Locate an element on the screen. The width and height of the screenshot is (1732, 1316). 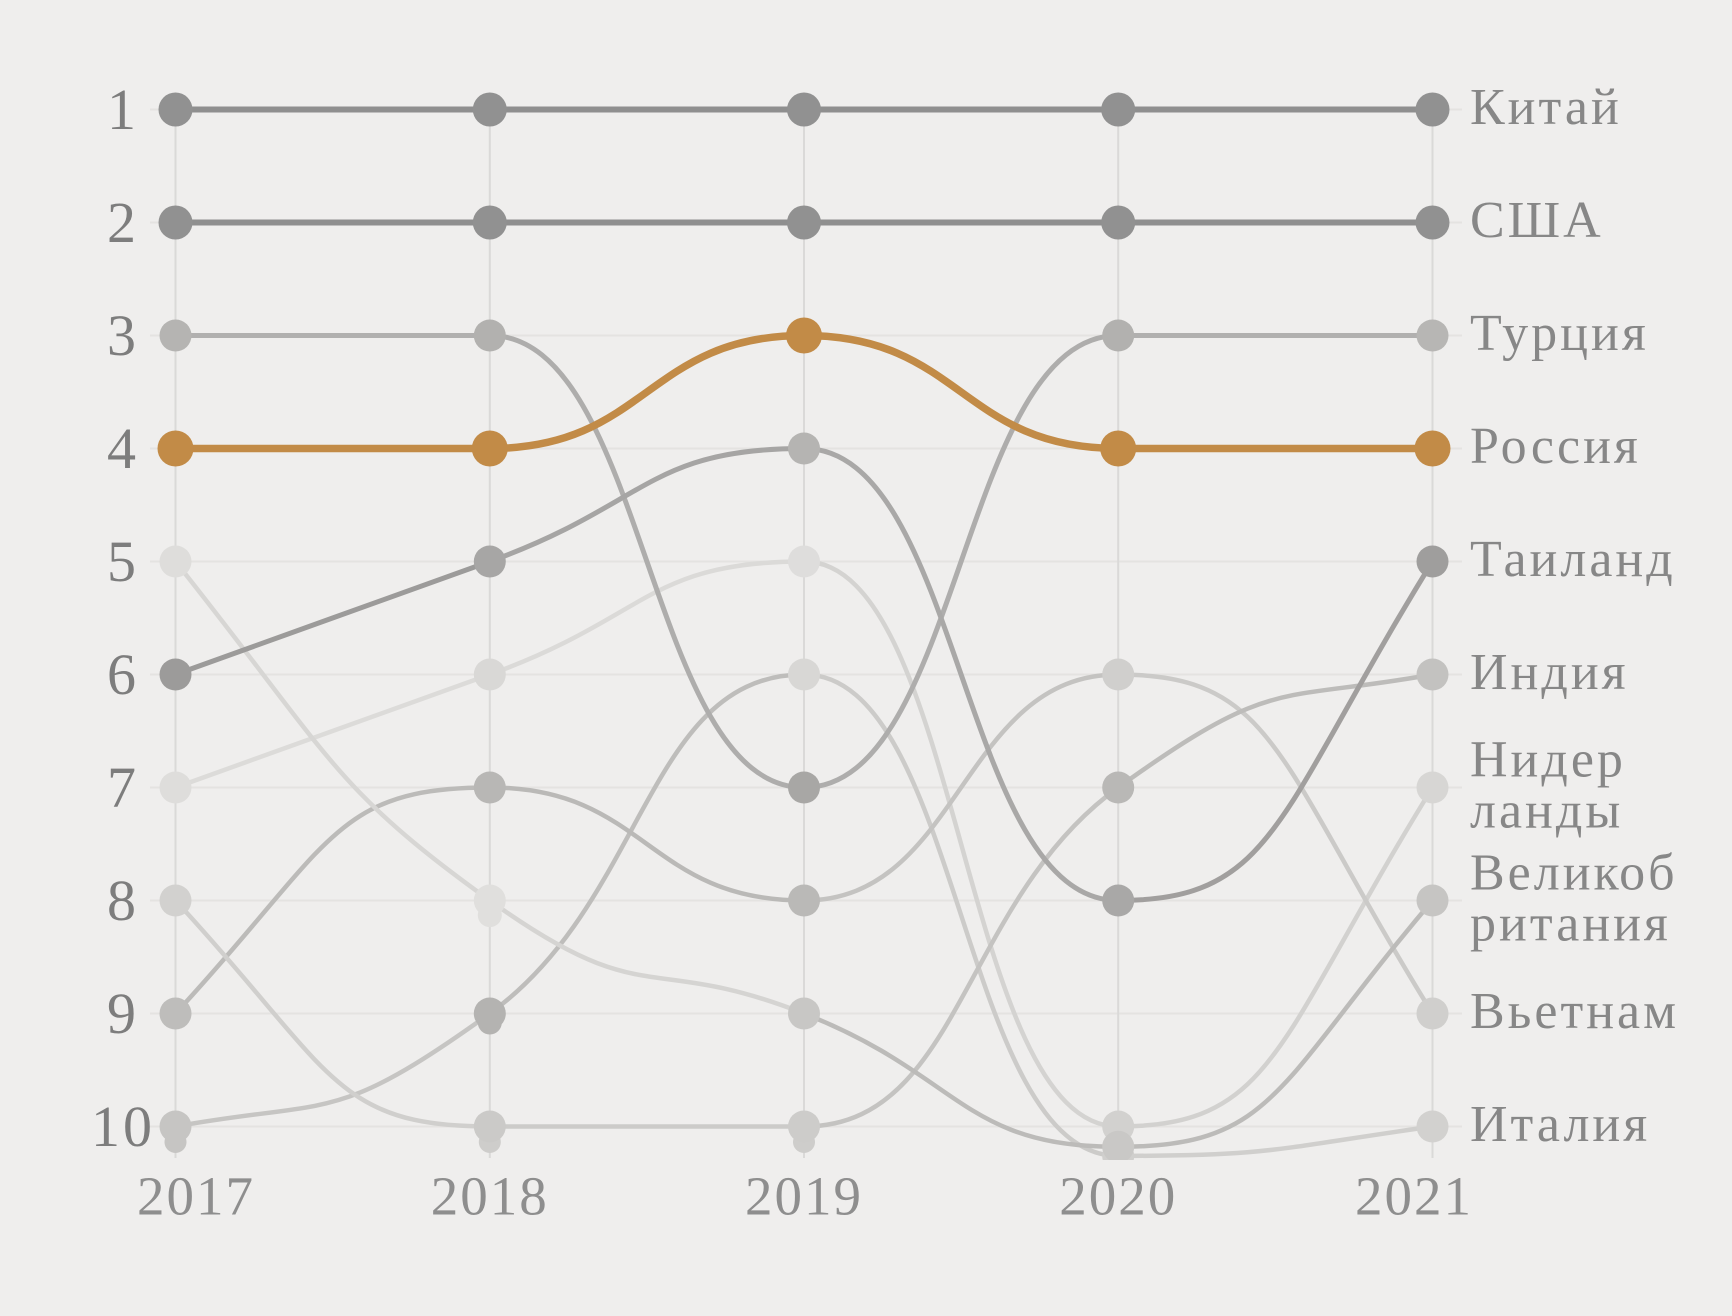
svg-text: 4 is located at coordinates (123, 448).